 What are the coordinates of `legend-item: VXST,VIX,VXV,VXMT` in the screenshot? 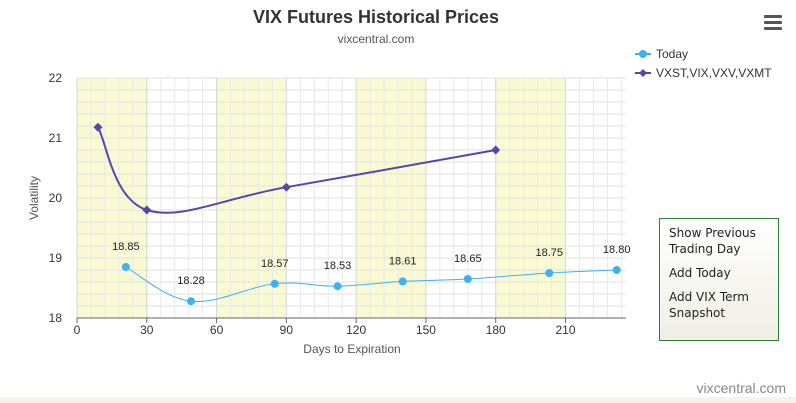 It's located at (703, 73).